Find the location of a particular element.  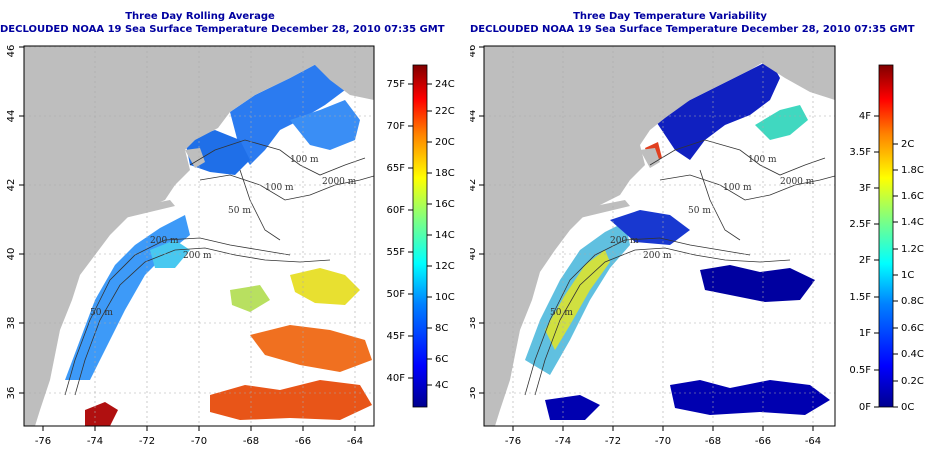

colorbar-fahrenheit-label: 60F is located at coordinates (396, 210).